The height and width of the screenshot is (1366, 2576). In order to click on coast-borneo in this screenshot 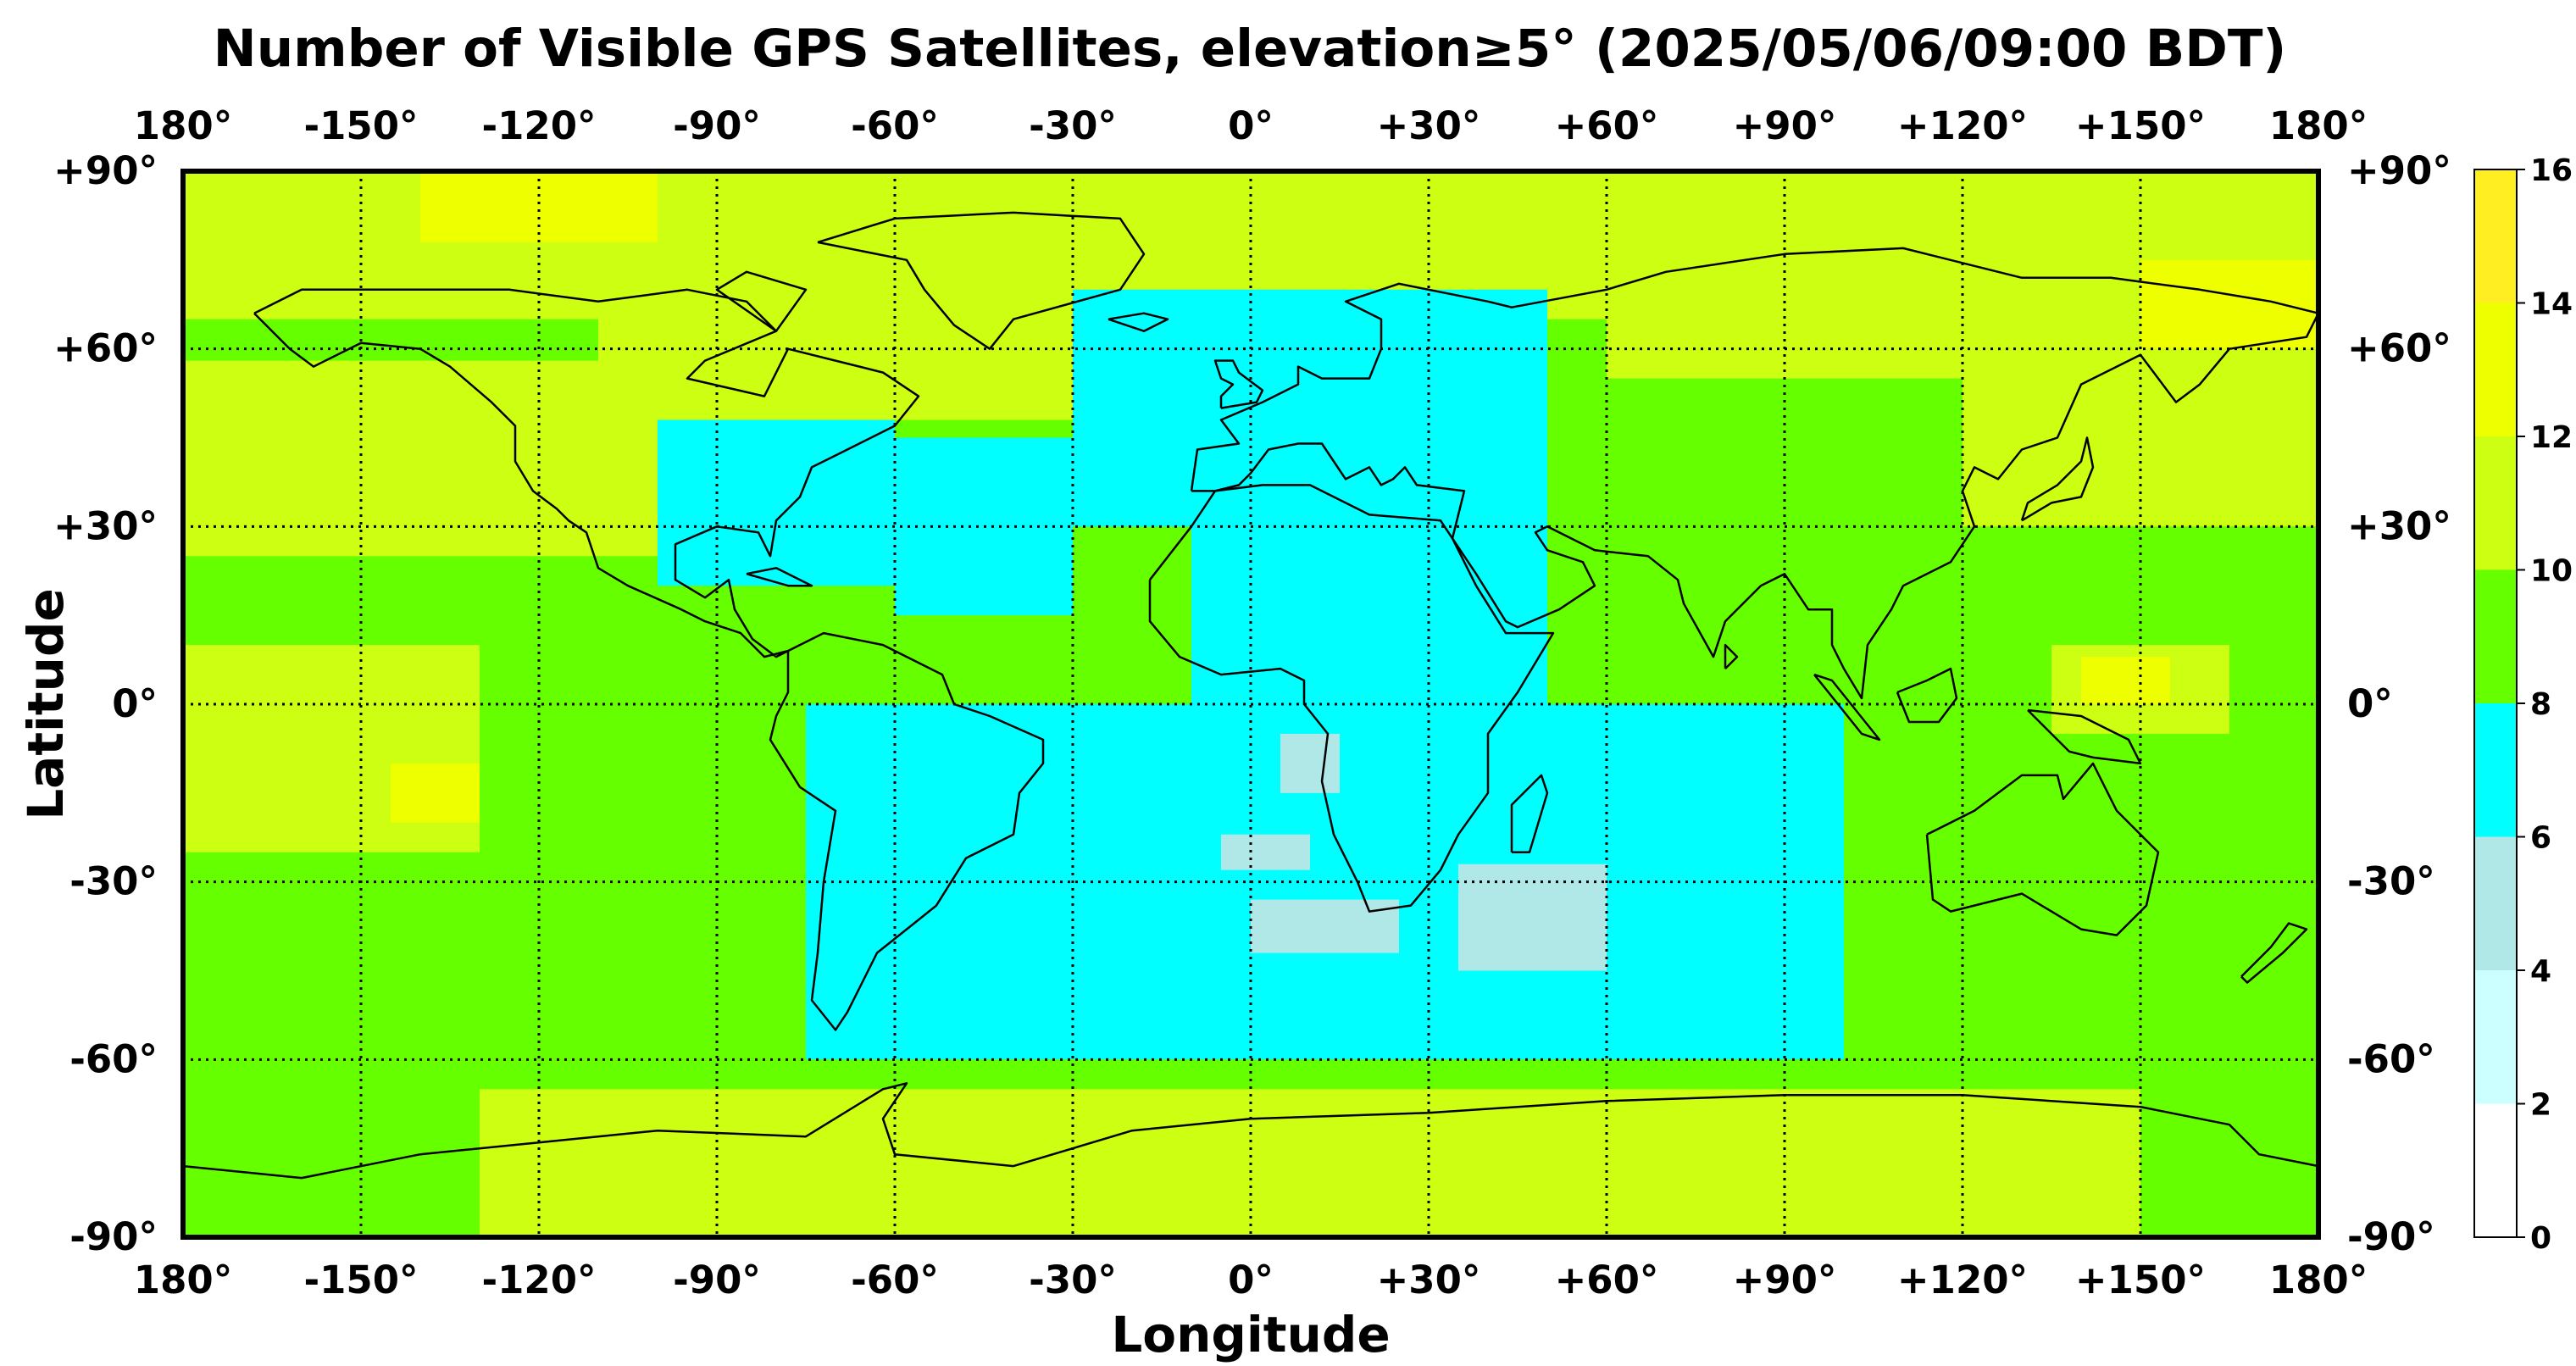, I will do `click(1927, 695)`.